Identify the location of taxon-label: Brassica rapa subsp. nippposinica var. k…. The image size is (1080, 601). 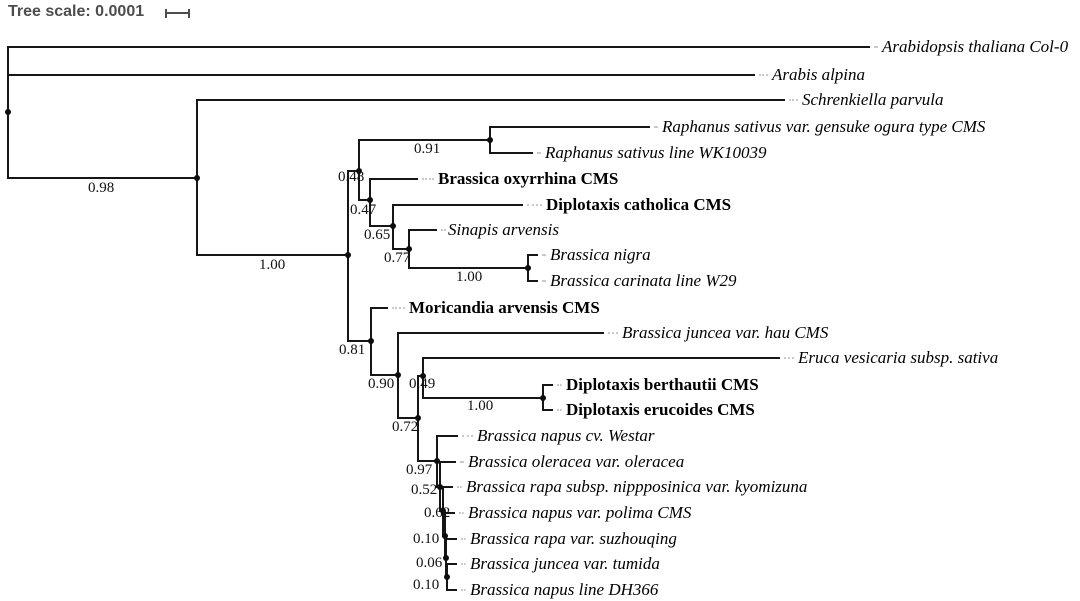
(637, 486).